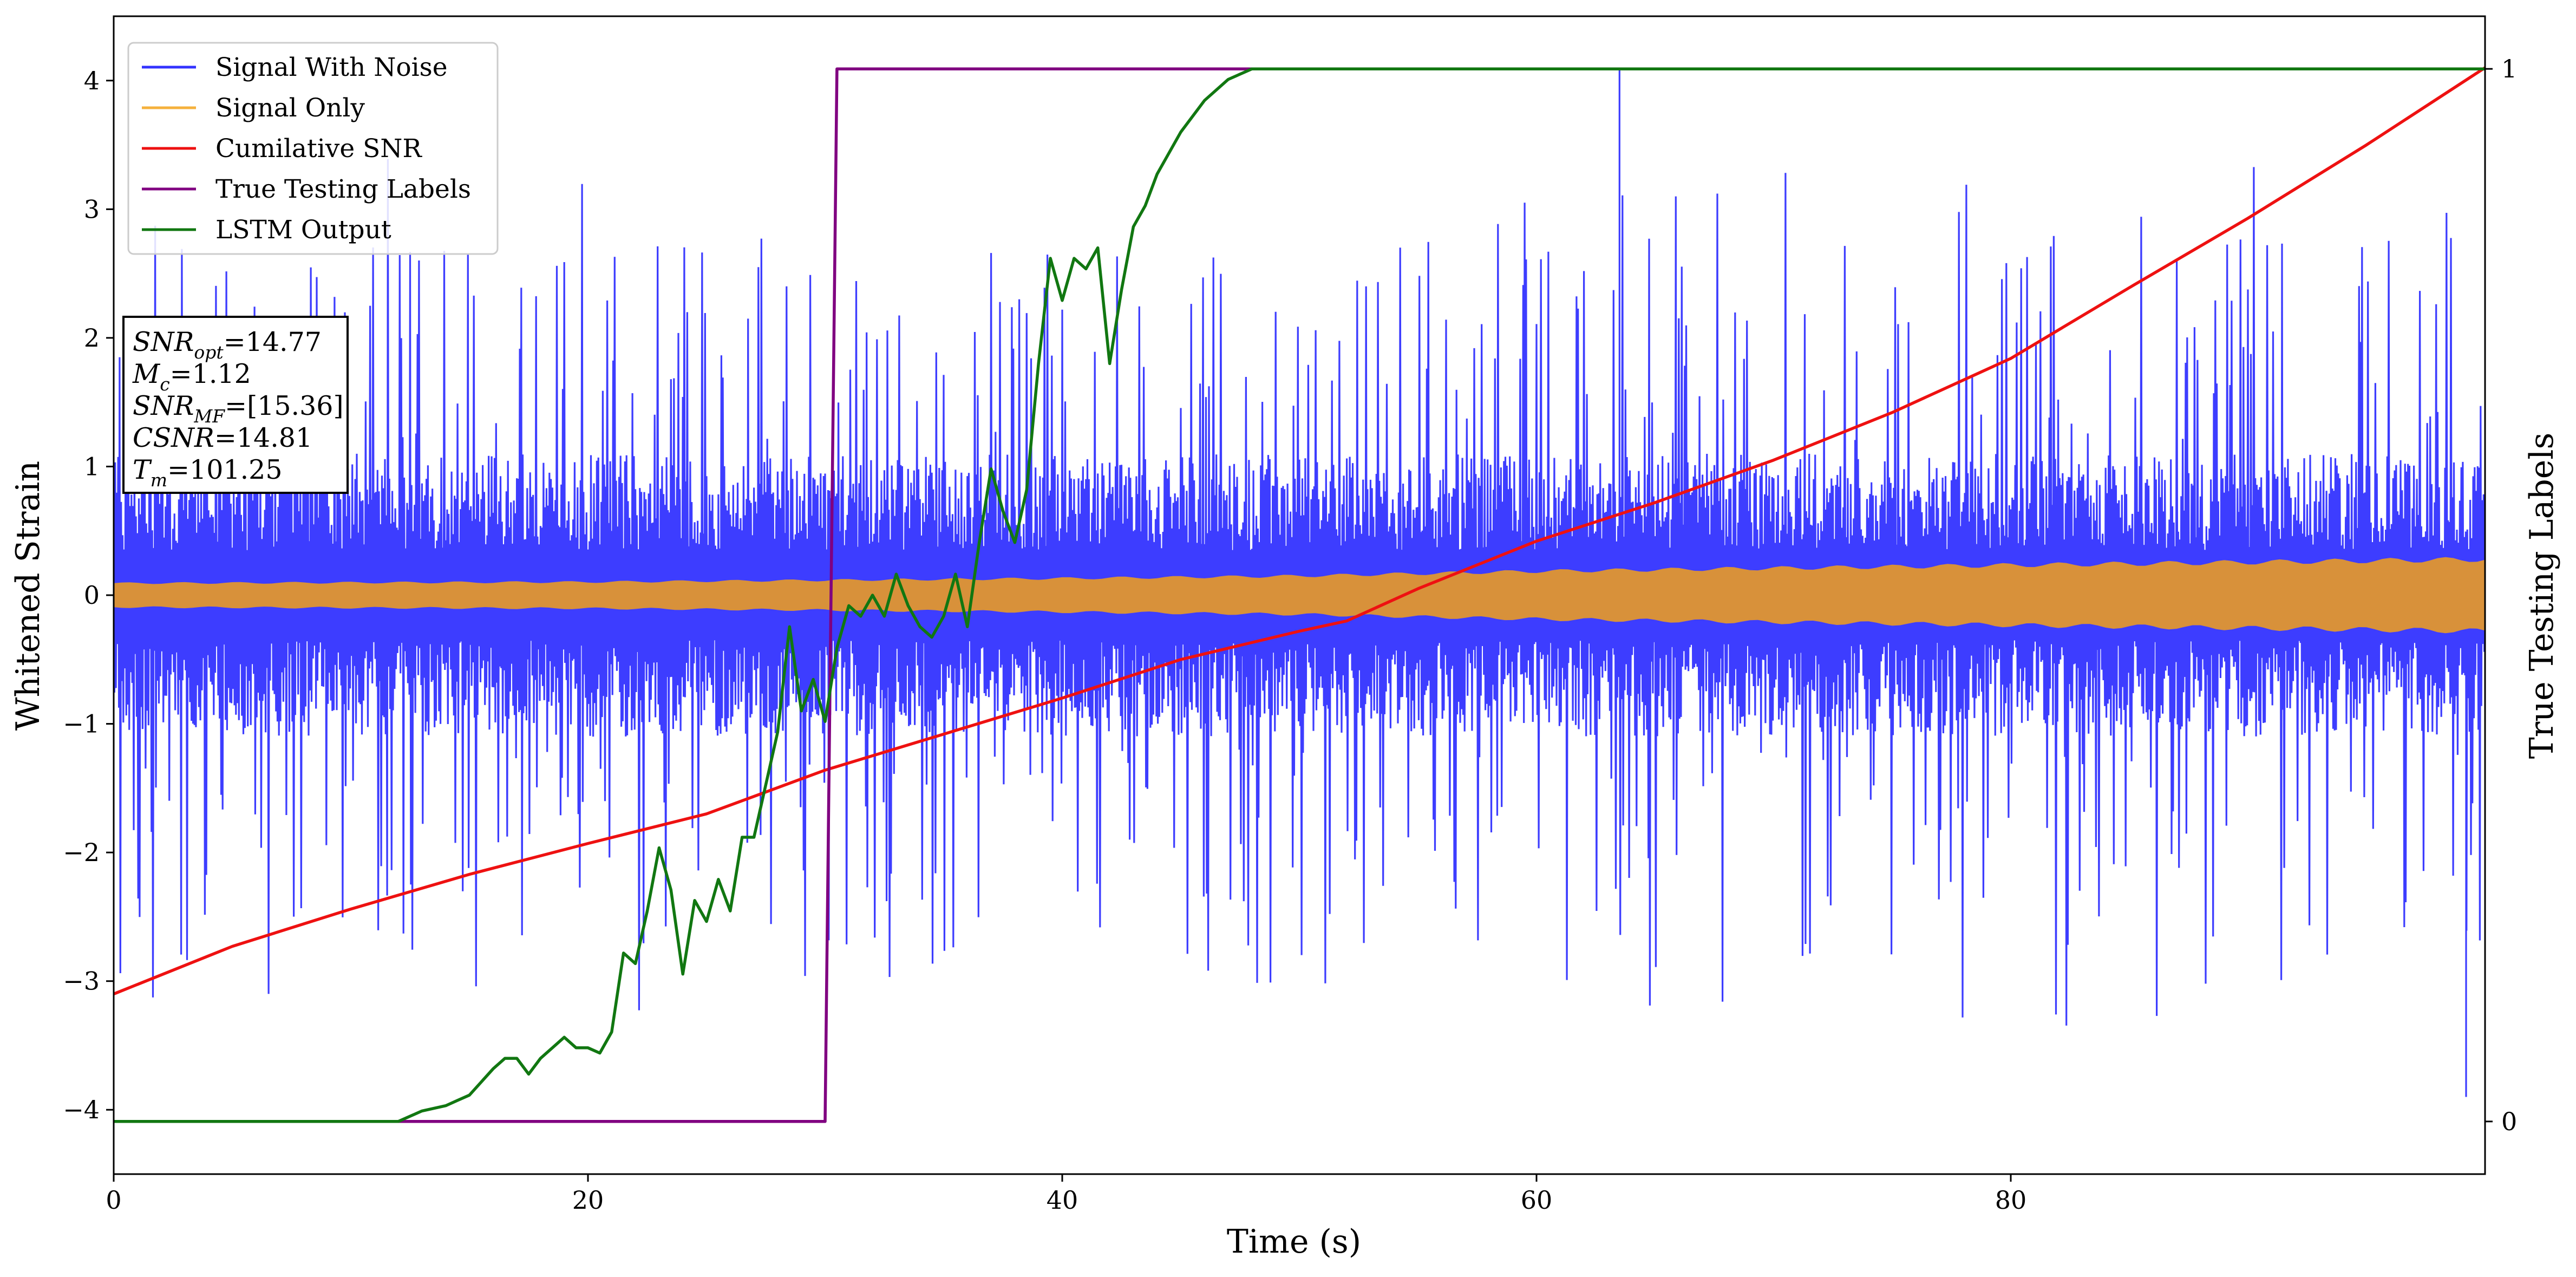 The height and width of the screenshot is (1277, 2576). Describe the element at coordinates (146, 374) in the screenshot. I see `annotation-symbol: M` at that location.